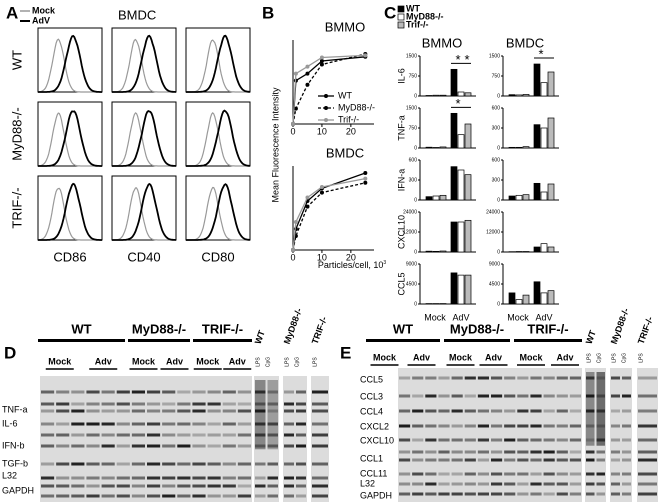 This screenshot has width=664, height=503. Describe the element at coordinates (614, 358) in the screenshot. I see `label: LPS` at that location.